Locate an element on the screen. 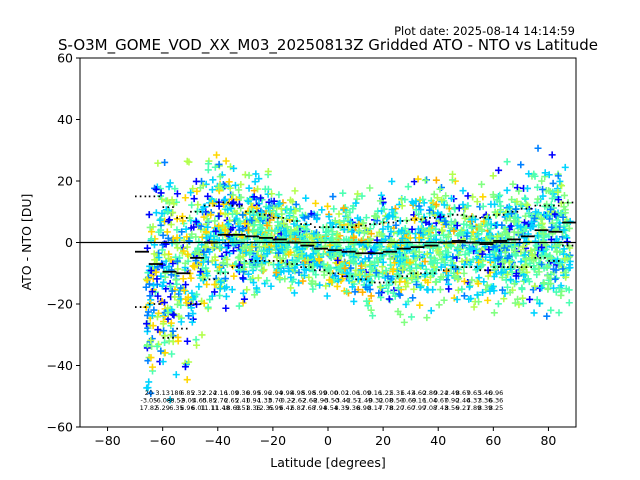  bin-annotation-text: 6.43 is located at coordinates (408, 393).